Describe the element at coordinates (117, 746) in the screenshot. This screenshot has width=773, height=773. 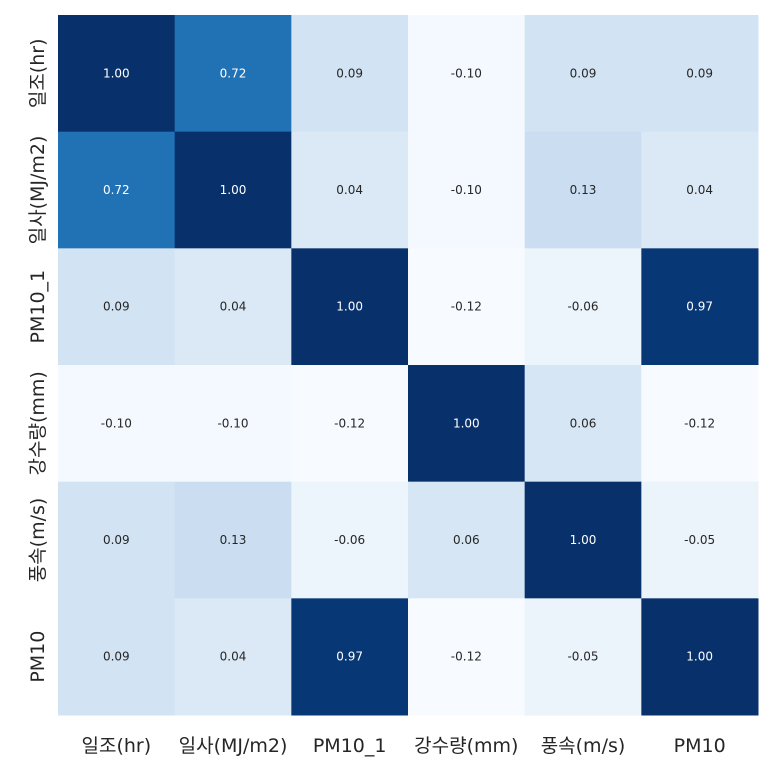
I see `x-tick-label: 일조(hr)` at that location.